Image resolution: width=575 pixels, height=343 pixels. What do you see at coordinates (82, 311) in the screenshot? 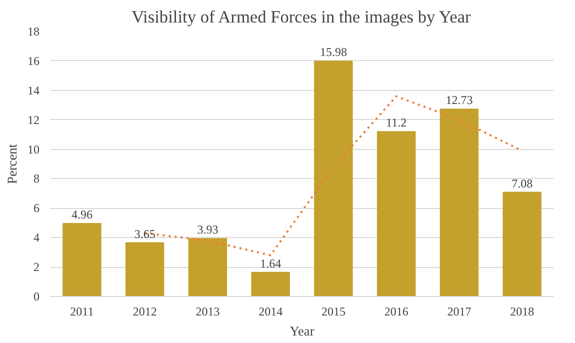
I see `x-tick-label: 2011` at bounding box center [82, 311].